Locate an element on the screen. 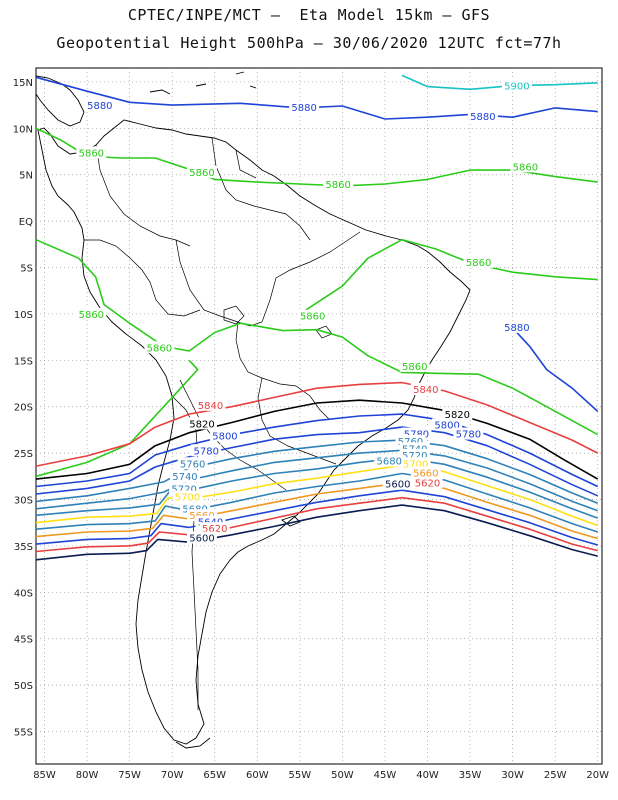  lon-label: 60W is located at coordinates (257, 775).